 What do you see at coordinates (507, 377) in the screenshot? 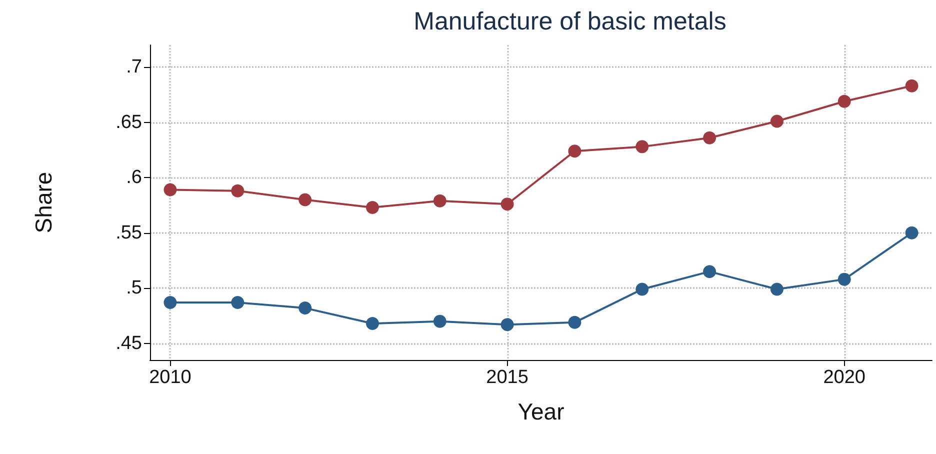
I see `x-tick-label: 2015` at bounding box center [507, 377].